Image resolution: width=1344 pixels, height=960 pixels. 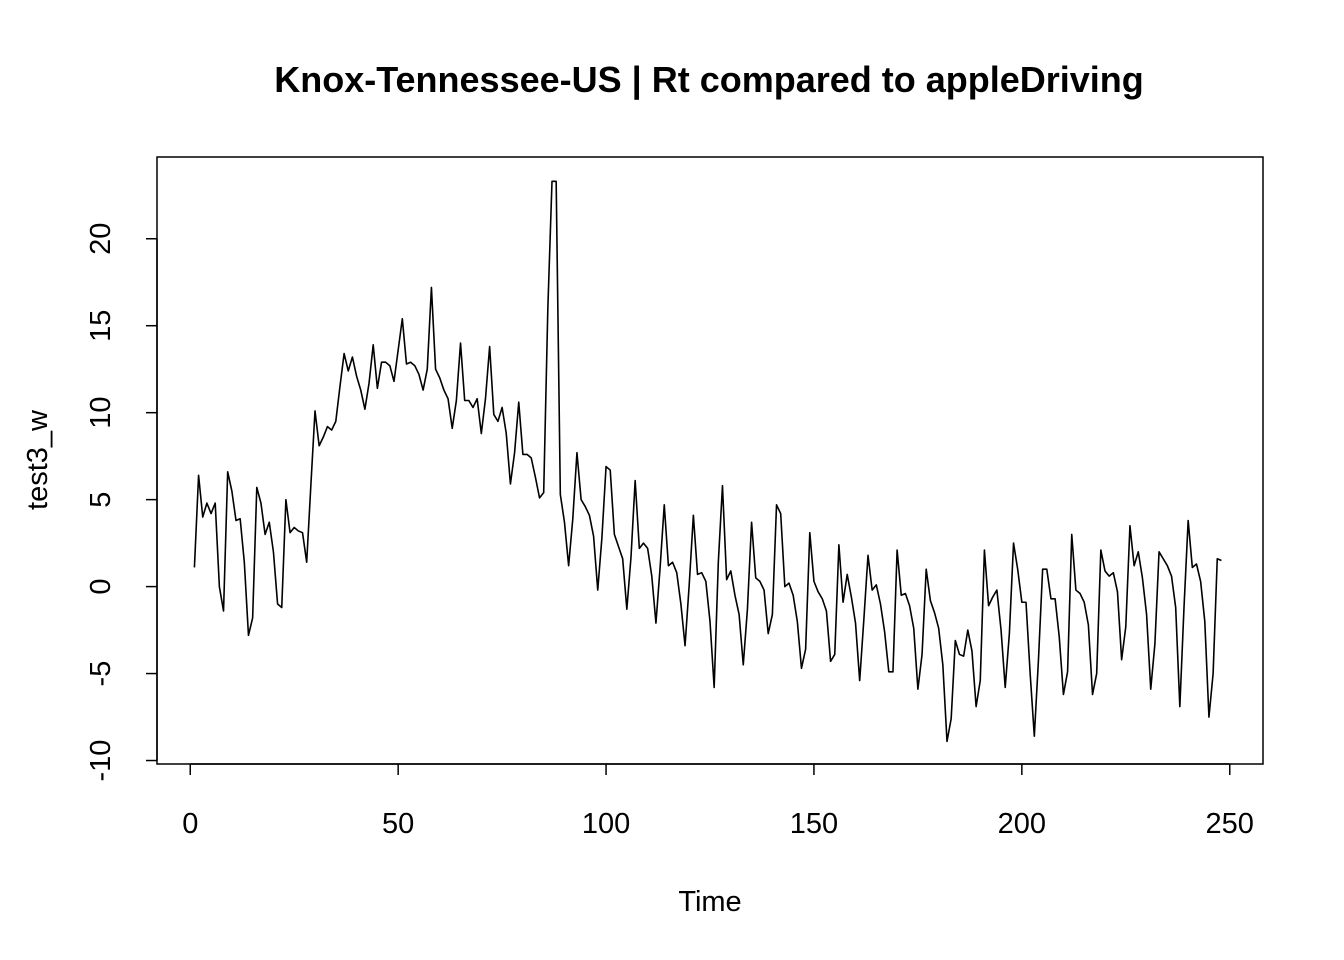 What do you see at coordinates (398, 824) in the screenshot?
I see `x-tick-label: 50` at bounding box center [398, 824].